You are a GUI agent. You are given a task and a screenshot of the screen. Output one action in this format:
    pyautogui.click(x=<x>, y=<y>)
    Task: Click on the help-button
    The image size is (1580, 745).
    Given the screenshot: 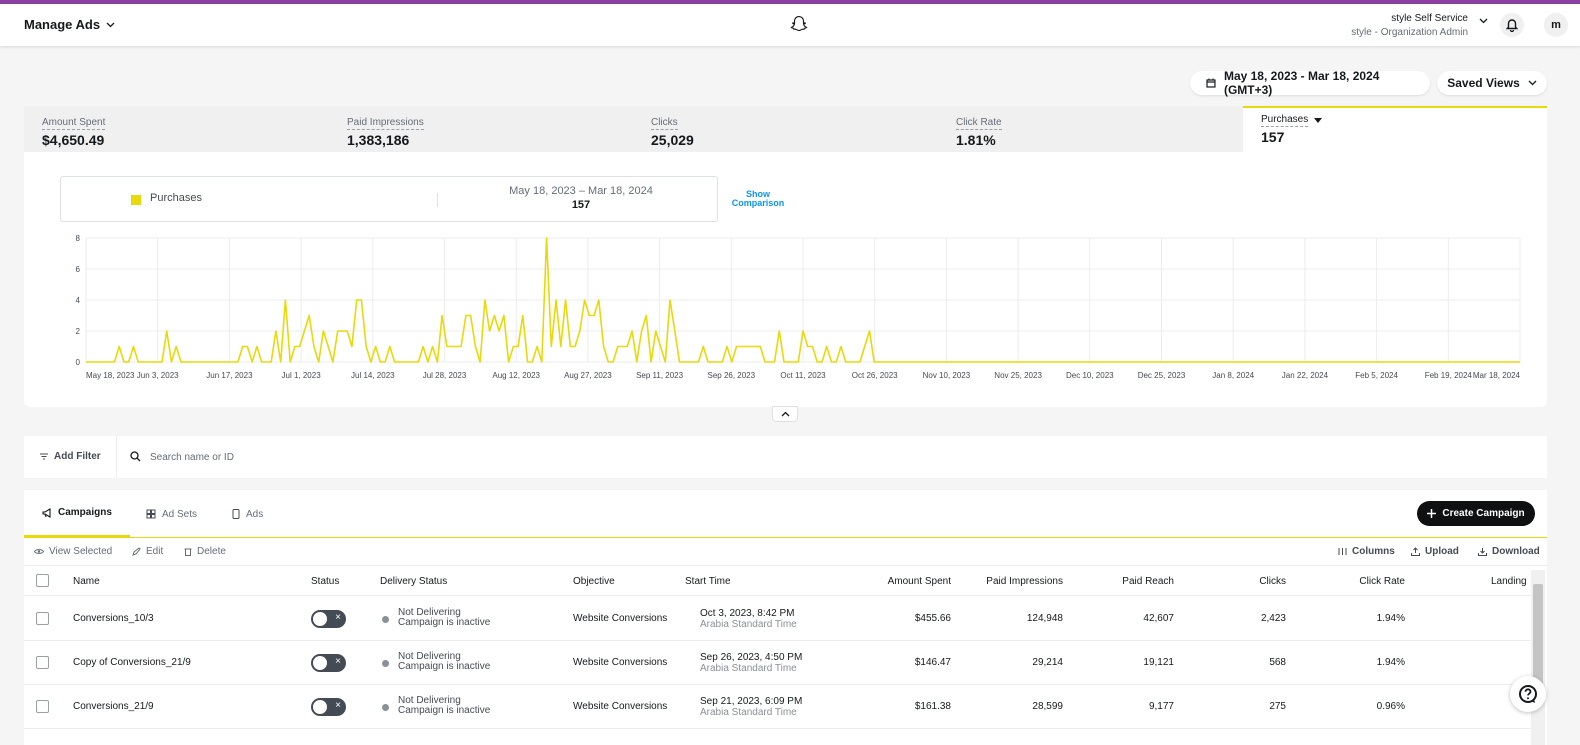 What is the action you would take?
    pyautogui.click(x=1528, y=694)
    